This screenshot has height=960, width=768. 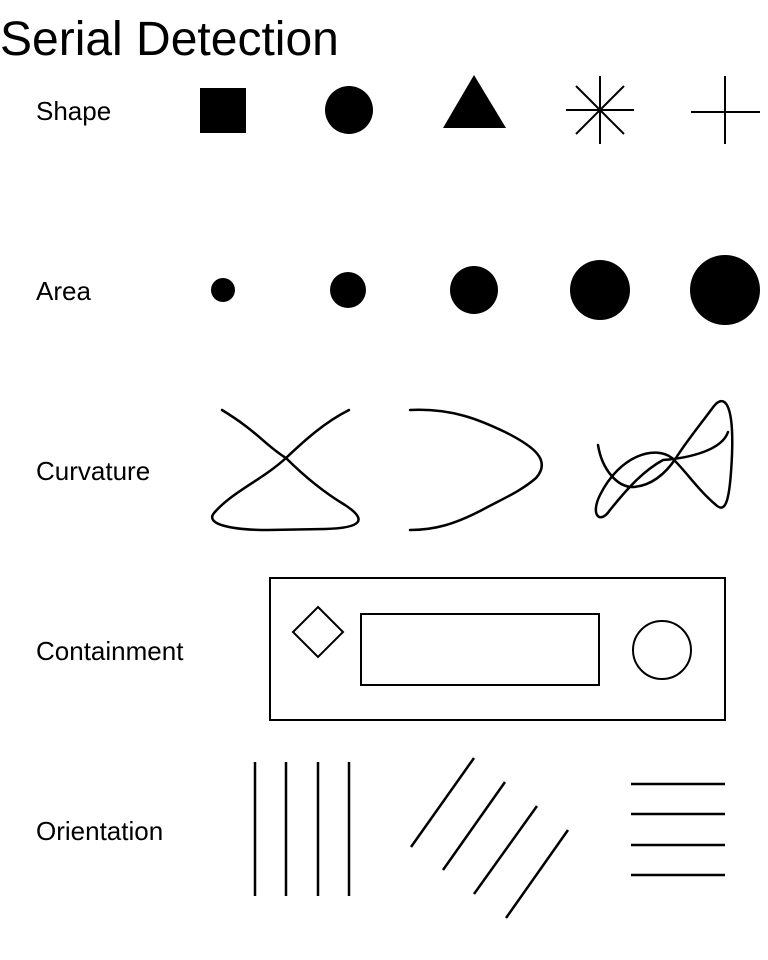 What do you see at coordinates (474, 290) in the screenshot?
I see `dot-medium` at bounding box center [474, 290].